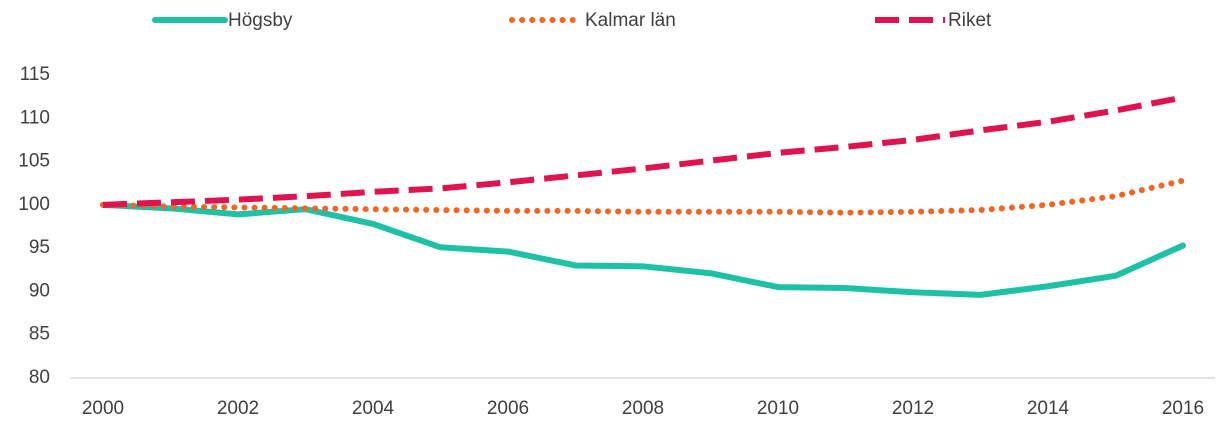 The width and height of the screenshot is (1223, 421). What do you see at coordinates (778, 408) in the screenshot?
I see `x-tick-label: 2010` at bounding box center [778, 408].